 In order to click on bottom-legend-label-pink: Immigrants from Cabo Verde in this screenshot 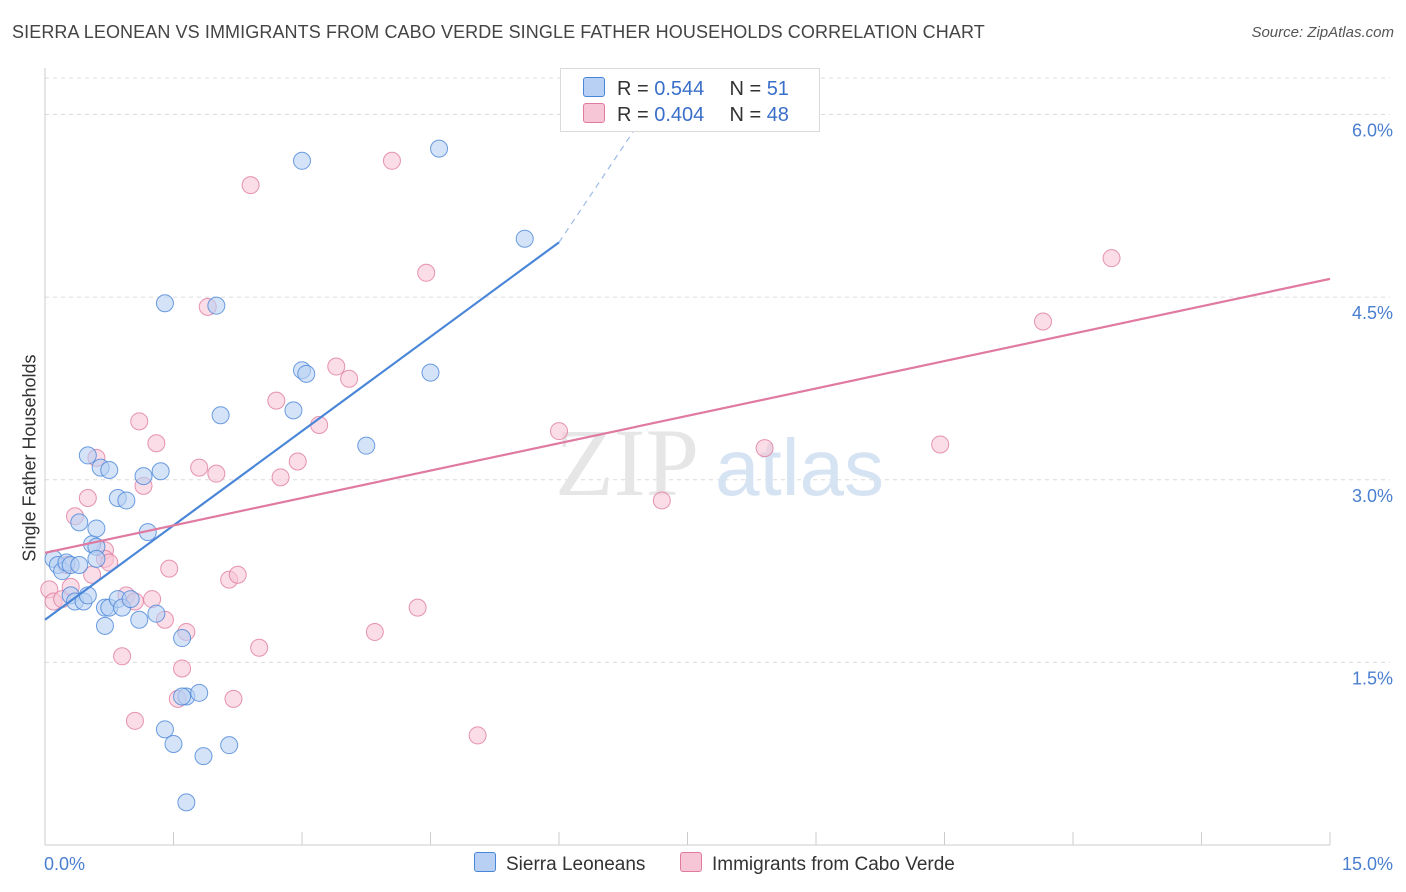, I will do `click(833, 864)`.